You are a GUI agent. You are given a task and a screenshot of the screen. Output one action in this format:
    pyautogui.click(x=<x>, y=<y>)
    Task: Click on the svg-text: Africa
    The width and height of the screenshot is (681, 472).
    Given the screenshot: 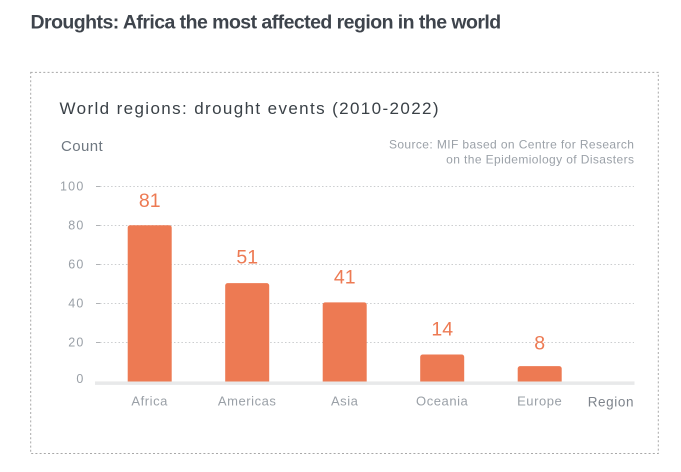 What is the action you would take?
    pyautogui.click(x=149, y=401)
    